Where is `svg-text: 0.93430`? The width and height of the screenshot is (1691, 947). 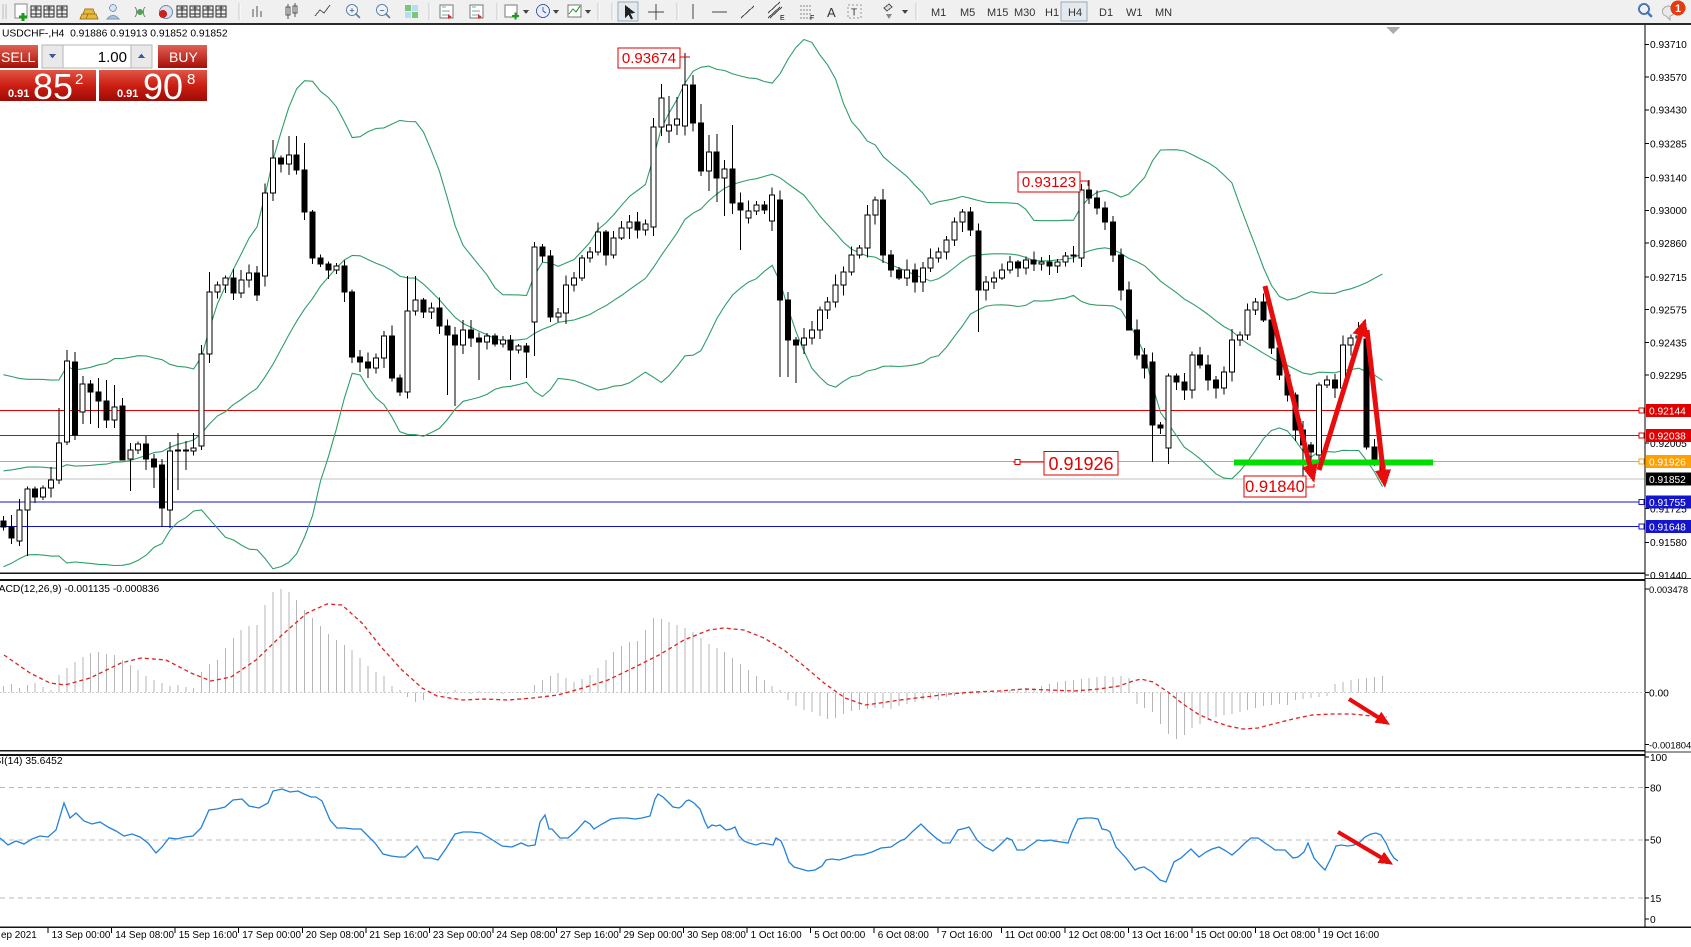 svg-text: 0.93430 is located at coordinates (1668, 111).